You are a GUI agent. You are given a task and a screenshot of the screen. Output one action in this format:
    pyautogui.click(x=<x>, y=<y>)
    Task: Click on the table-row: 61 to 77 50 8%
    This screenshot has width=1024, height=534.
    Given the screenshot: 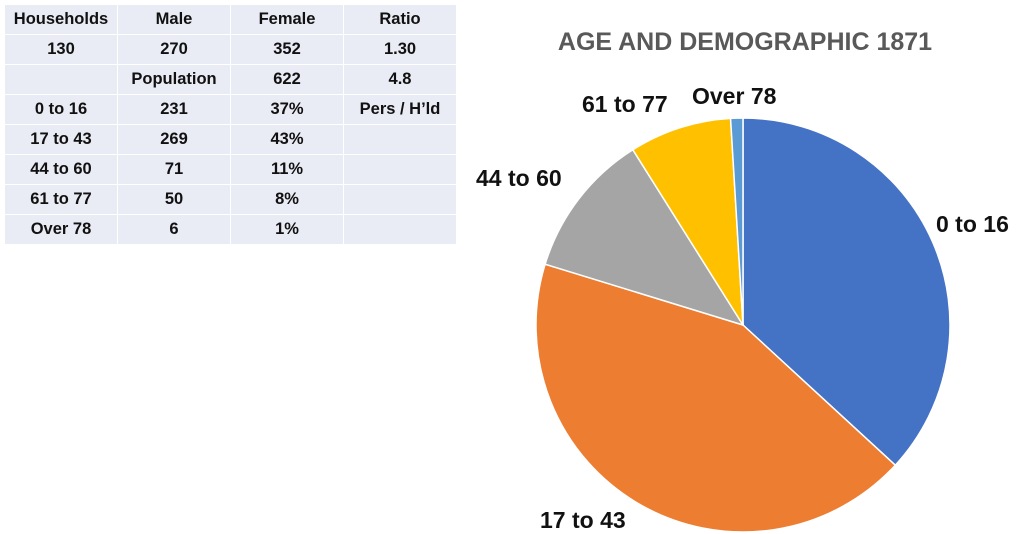 What is the action you would take?
    pyautogui.click(x=230, y=199)
    